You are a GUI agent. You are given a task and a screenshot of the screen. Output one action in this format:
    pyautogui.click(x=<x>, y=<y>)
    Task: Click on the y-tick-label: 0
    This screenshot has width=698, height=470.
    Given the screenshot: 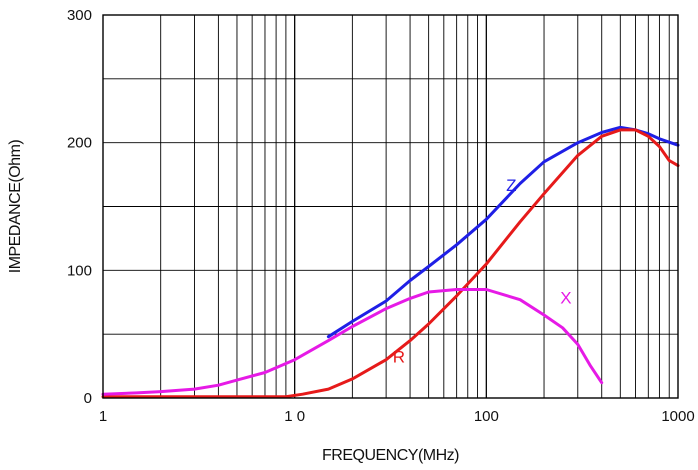 What is the action you would take?
    pyautogui.click(x=88, y=398)
    